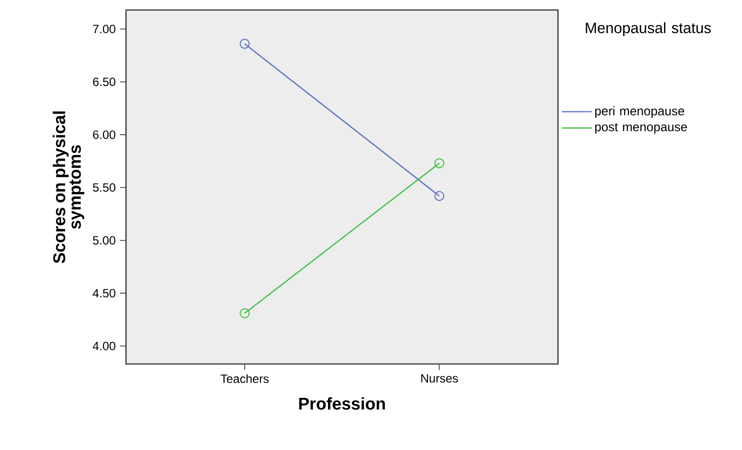 The image size is (742, 450). I want to click on y-tick-label: 4.00, so click(104, 346).